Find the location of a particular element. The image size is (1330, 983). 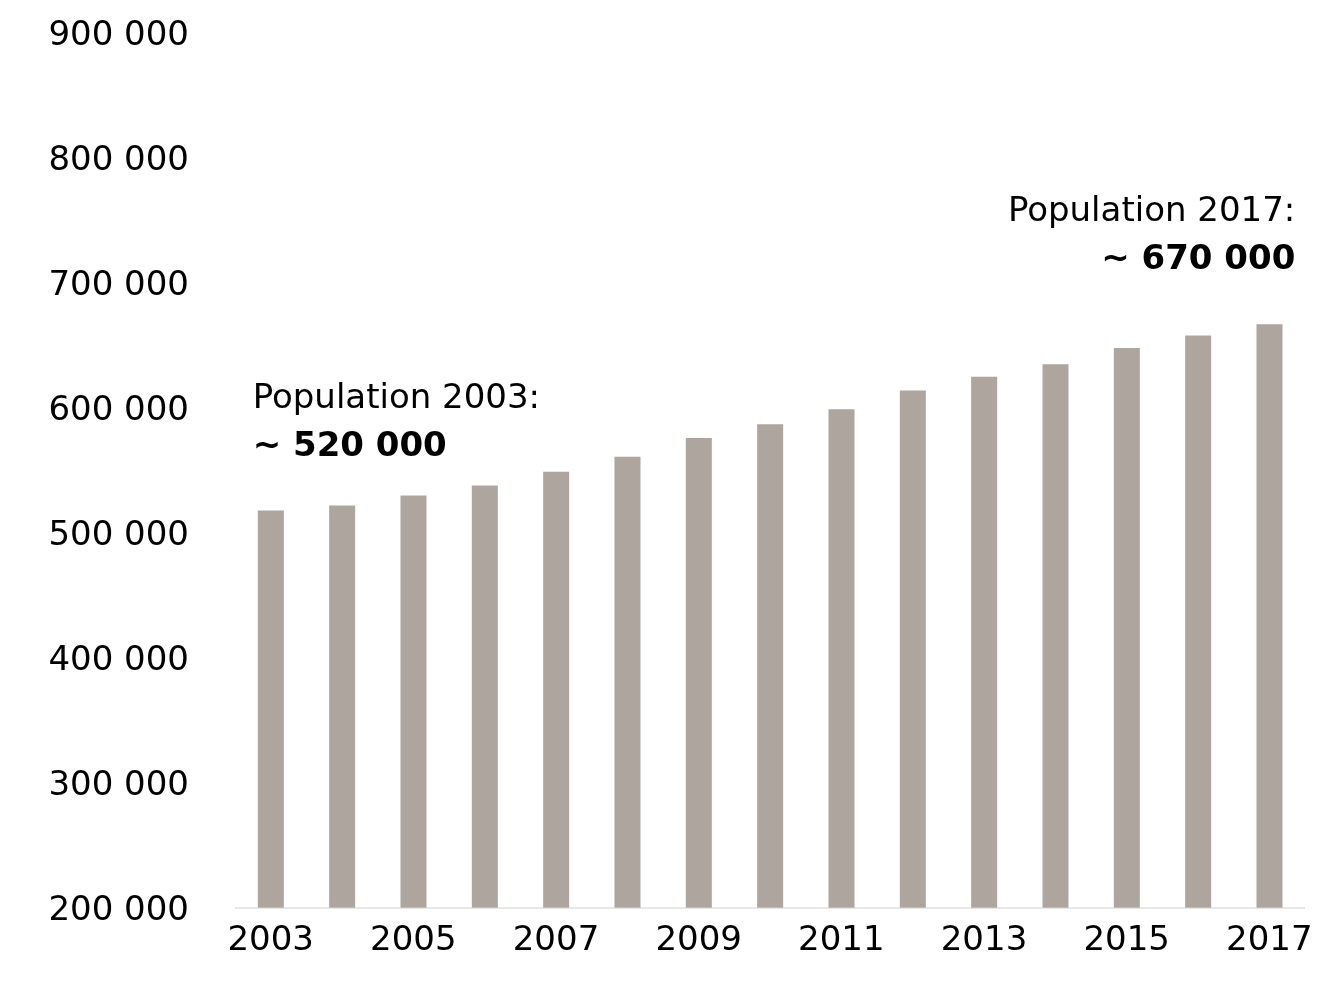

y-tick-label: 500 000 is located at coordinates (118, 533).